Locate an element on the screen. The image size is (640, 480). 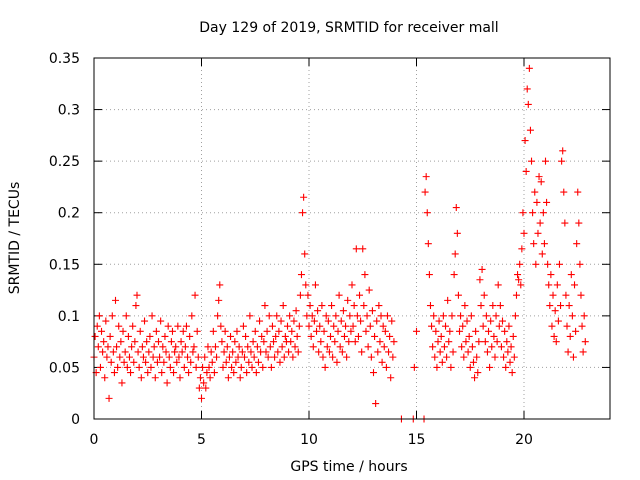
x-tick-label: 10 is located at coordinates (309, 440).